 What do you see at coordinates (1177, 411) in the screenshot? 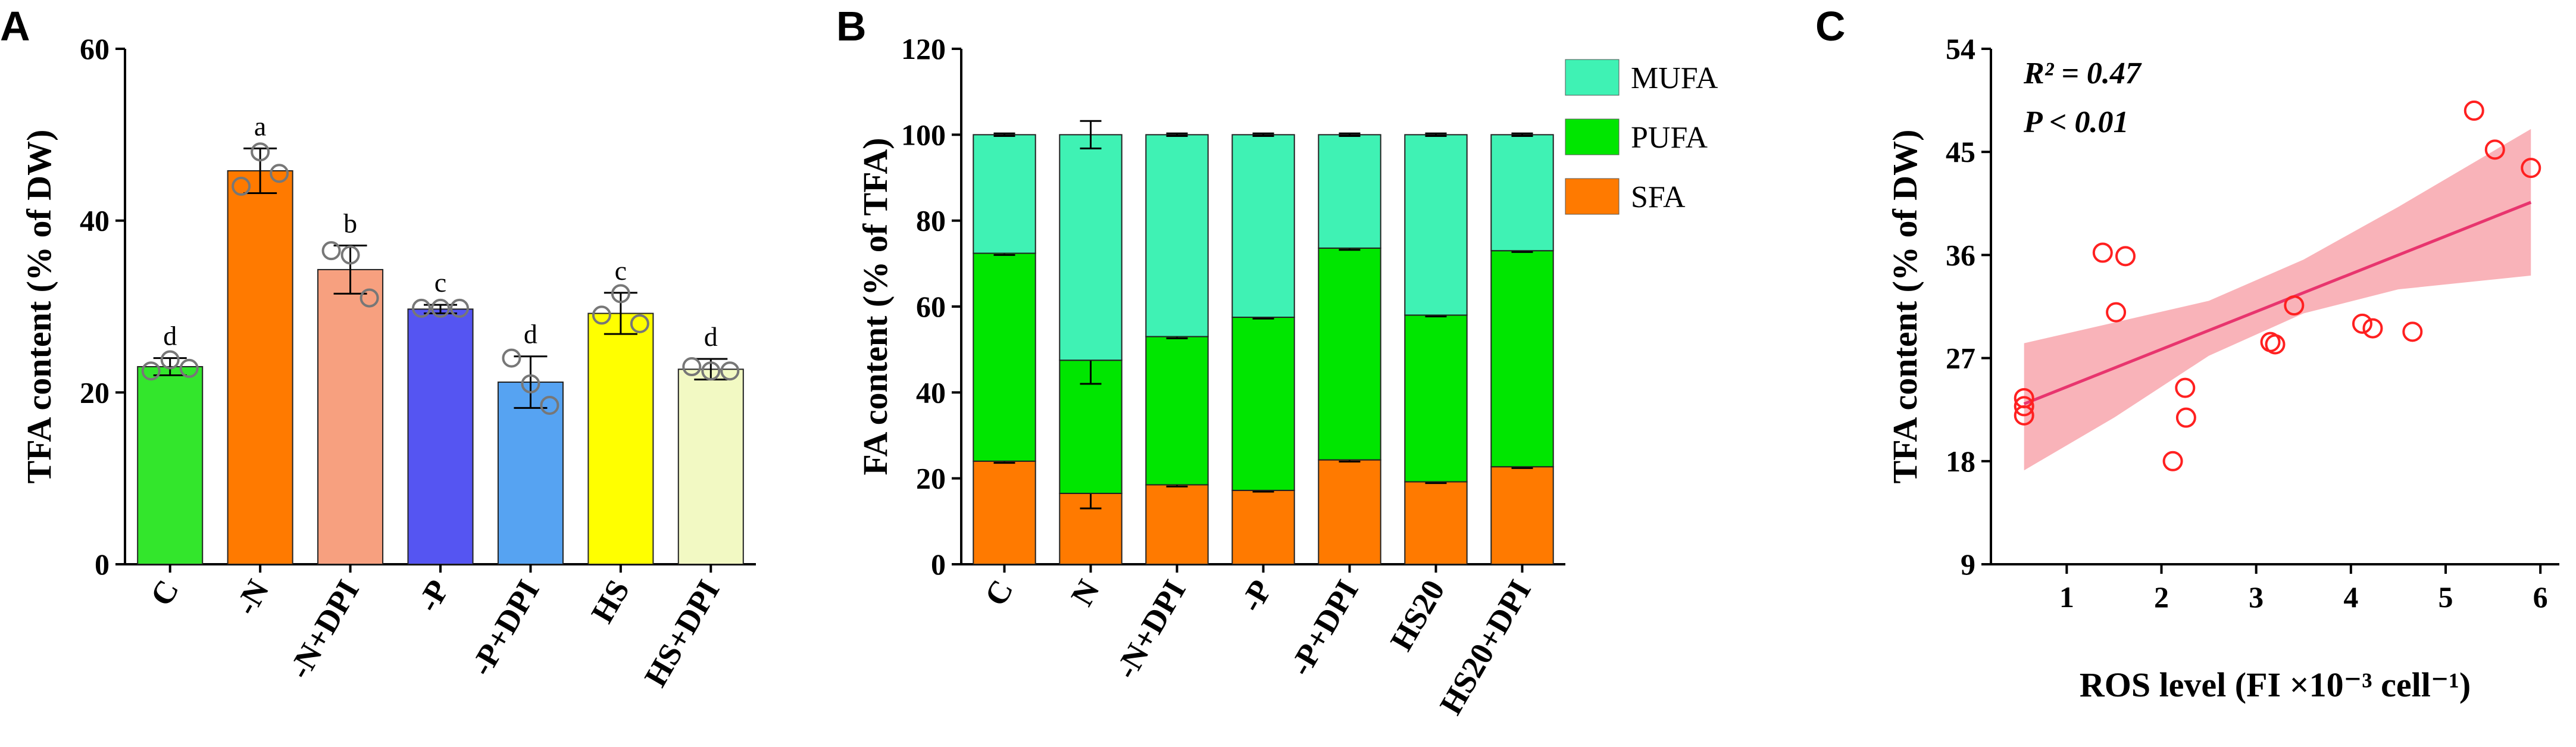
I see `stacked-bar-pufa-n-dpi` at bounding box center [1177, 411].